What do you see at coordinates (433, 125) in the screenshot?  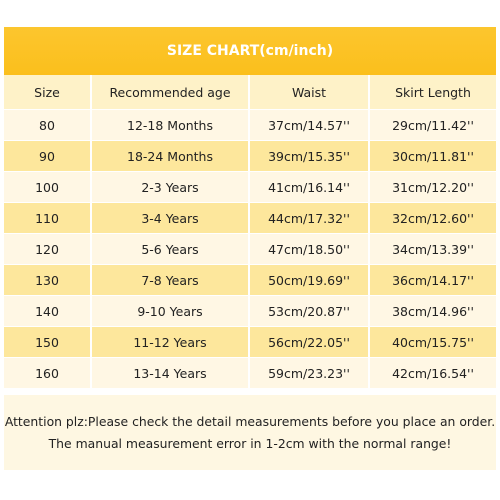 I see `table-cell: 29cm/11.42''` at bounding box center [433, 125].